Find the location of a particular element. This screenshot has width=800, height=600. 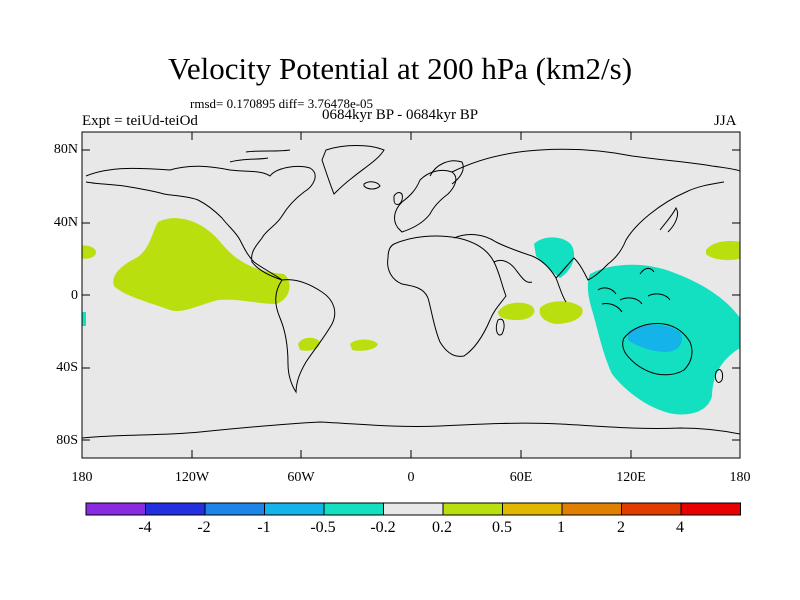

lat-label-0: 0 is located at coordinates (74, 295).